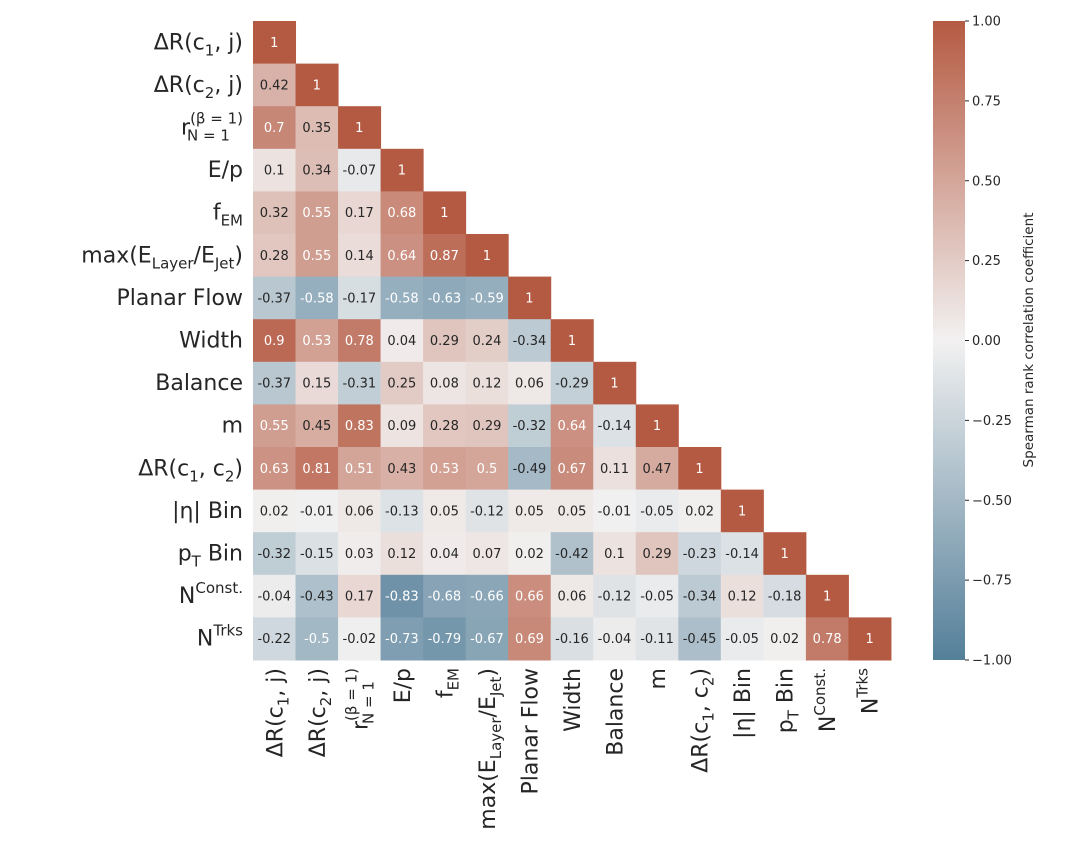 This screenshot has width=1080, height=864. Describe the element at coordinates (199, 383) in the screenshot. I see `row-label-balance: Balance` at that location.